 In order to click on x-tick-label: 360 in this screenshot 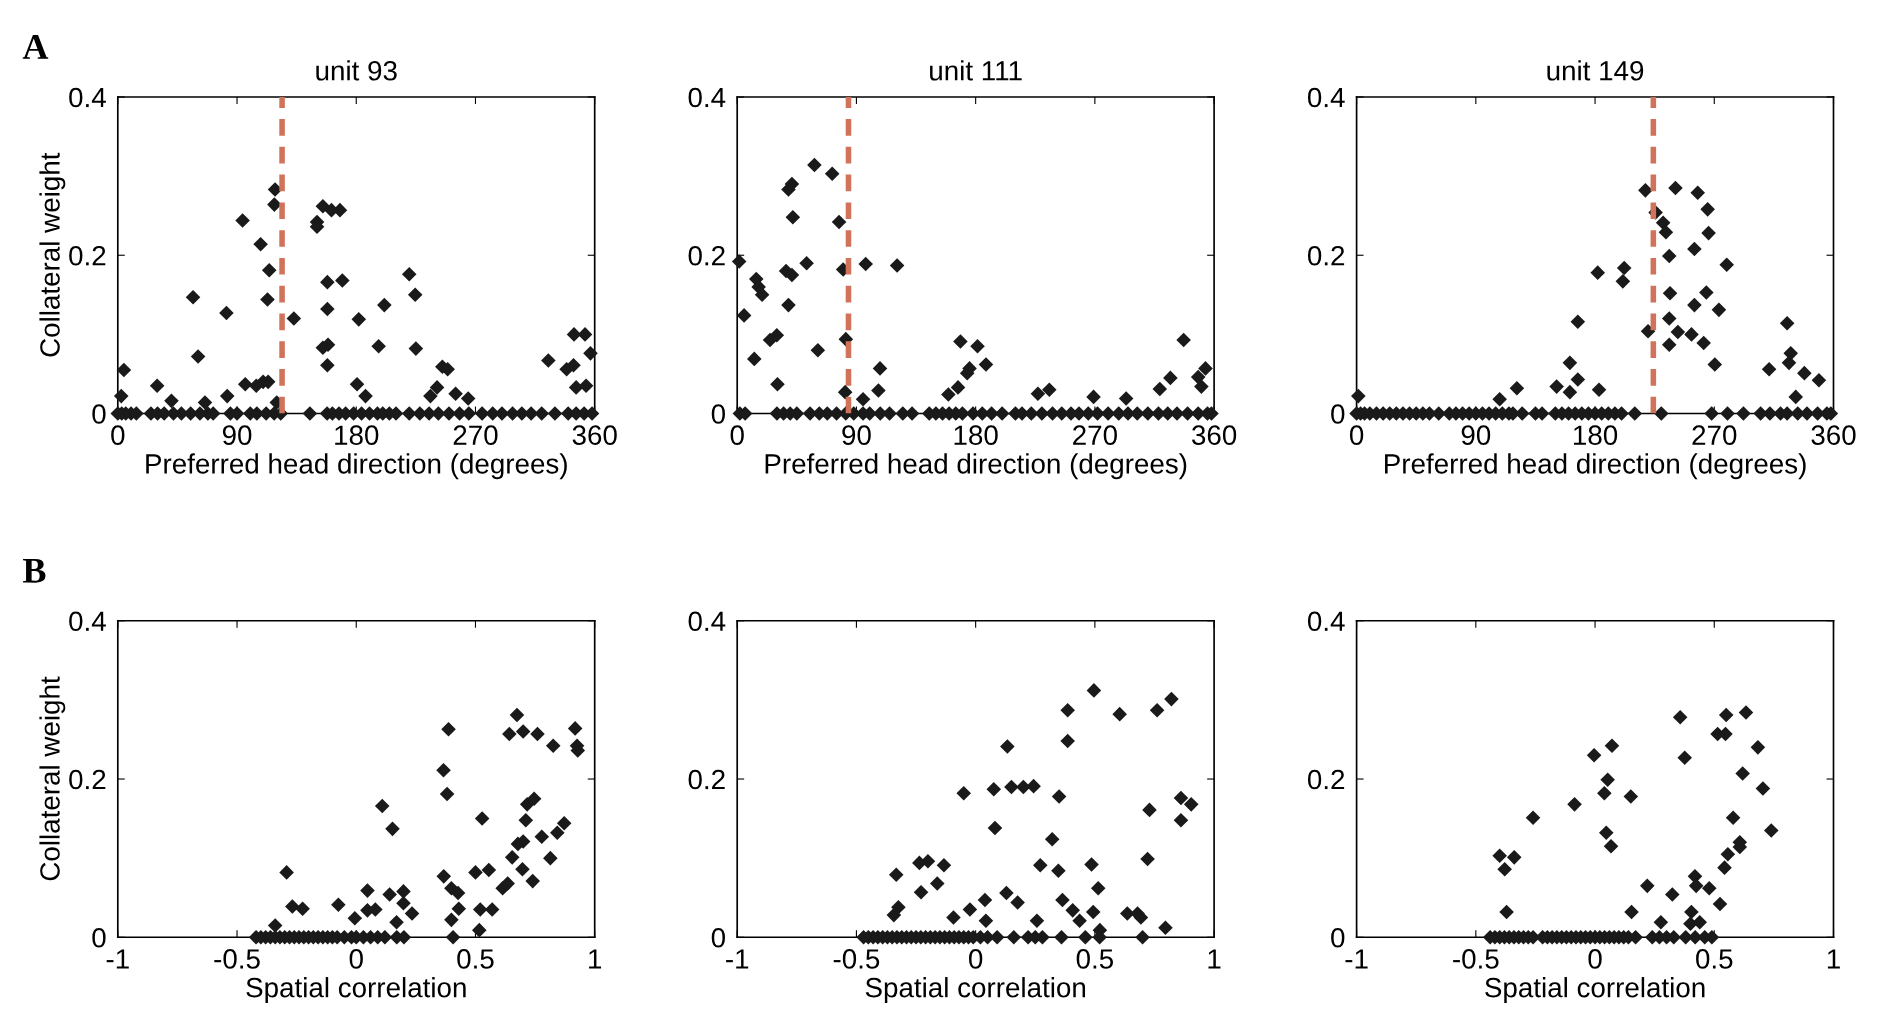, I will do `click(594, 435)`.